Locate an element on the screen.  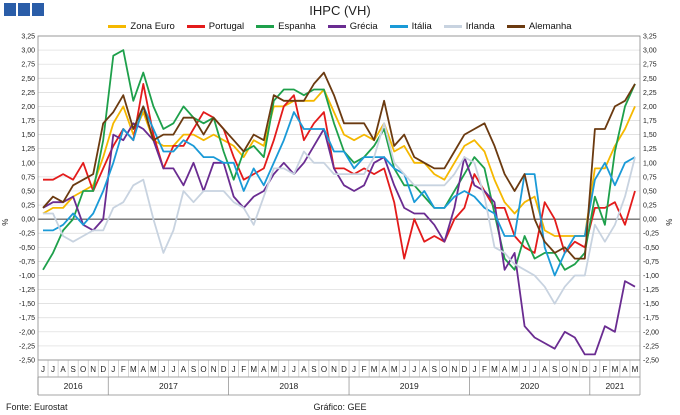
y-tick-label-left: -1,75 is located at coordinates (27, 318).